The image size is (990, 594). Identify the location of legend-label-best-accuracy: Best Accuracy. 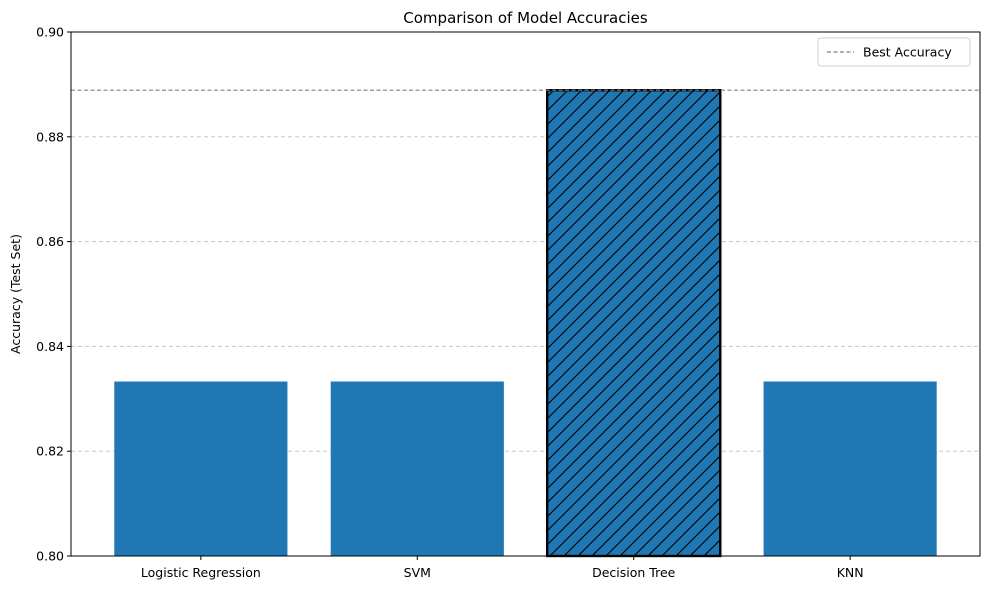
(907, 52).